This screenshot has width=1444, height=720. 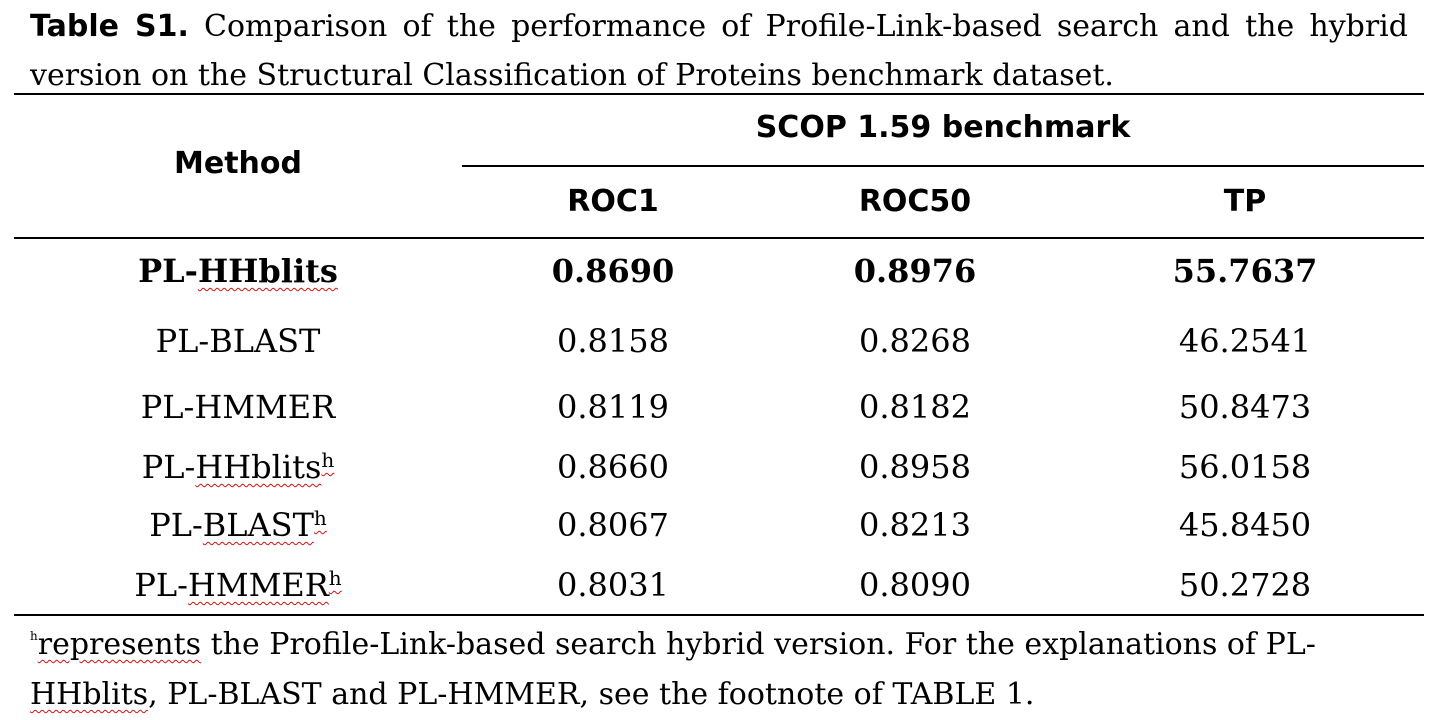 I want to click on roc1-value: 0.8158, so click(x=613, y=341).